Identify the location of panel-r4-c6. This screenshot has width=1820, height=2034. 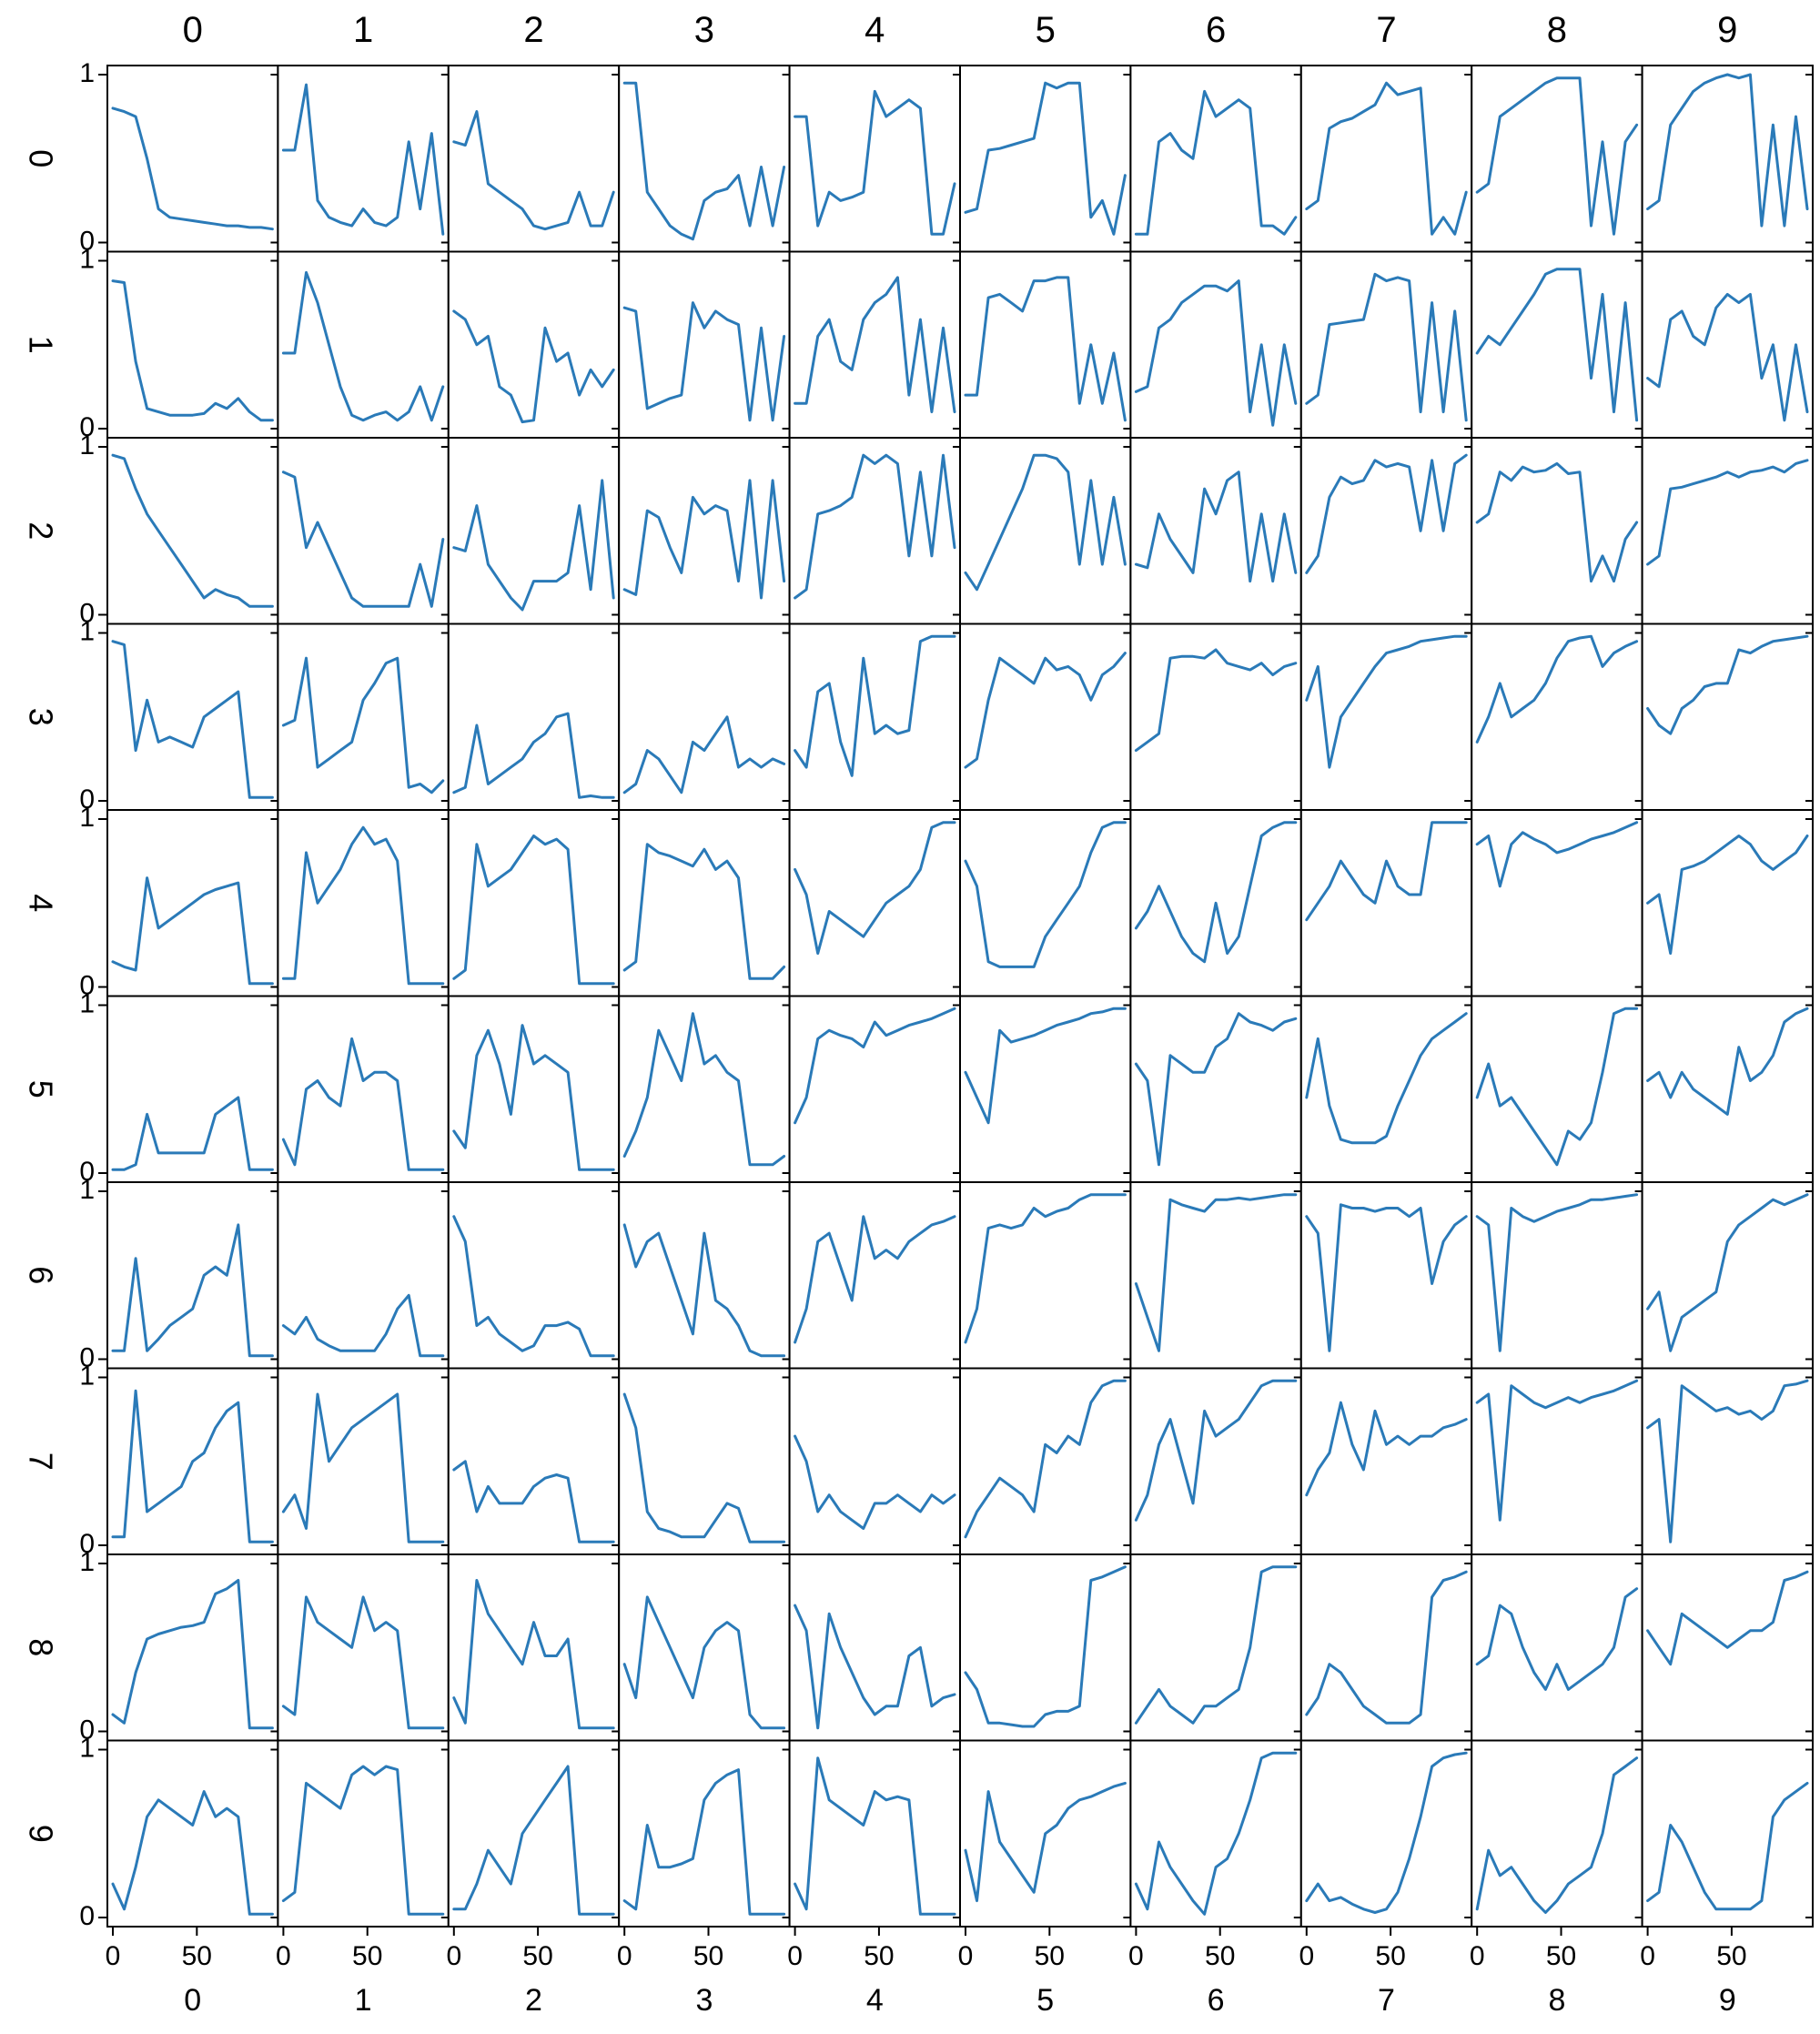
(1215, 903).